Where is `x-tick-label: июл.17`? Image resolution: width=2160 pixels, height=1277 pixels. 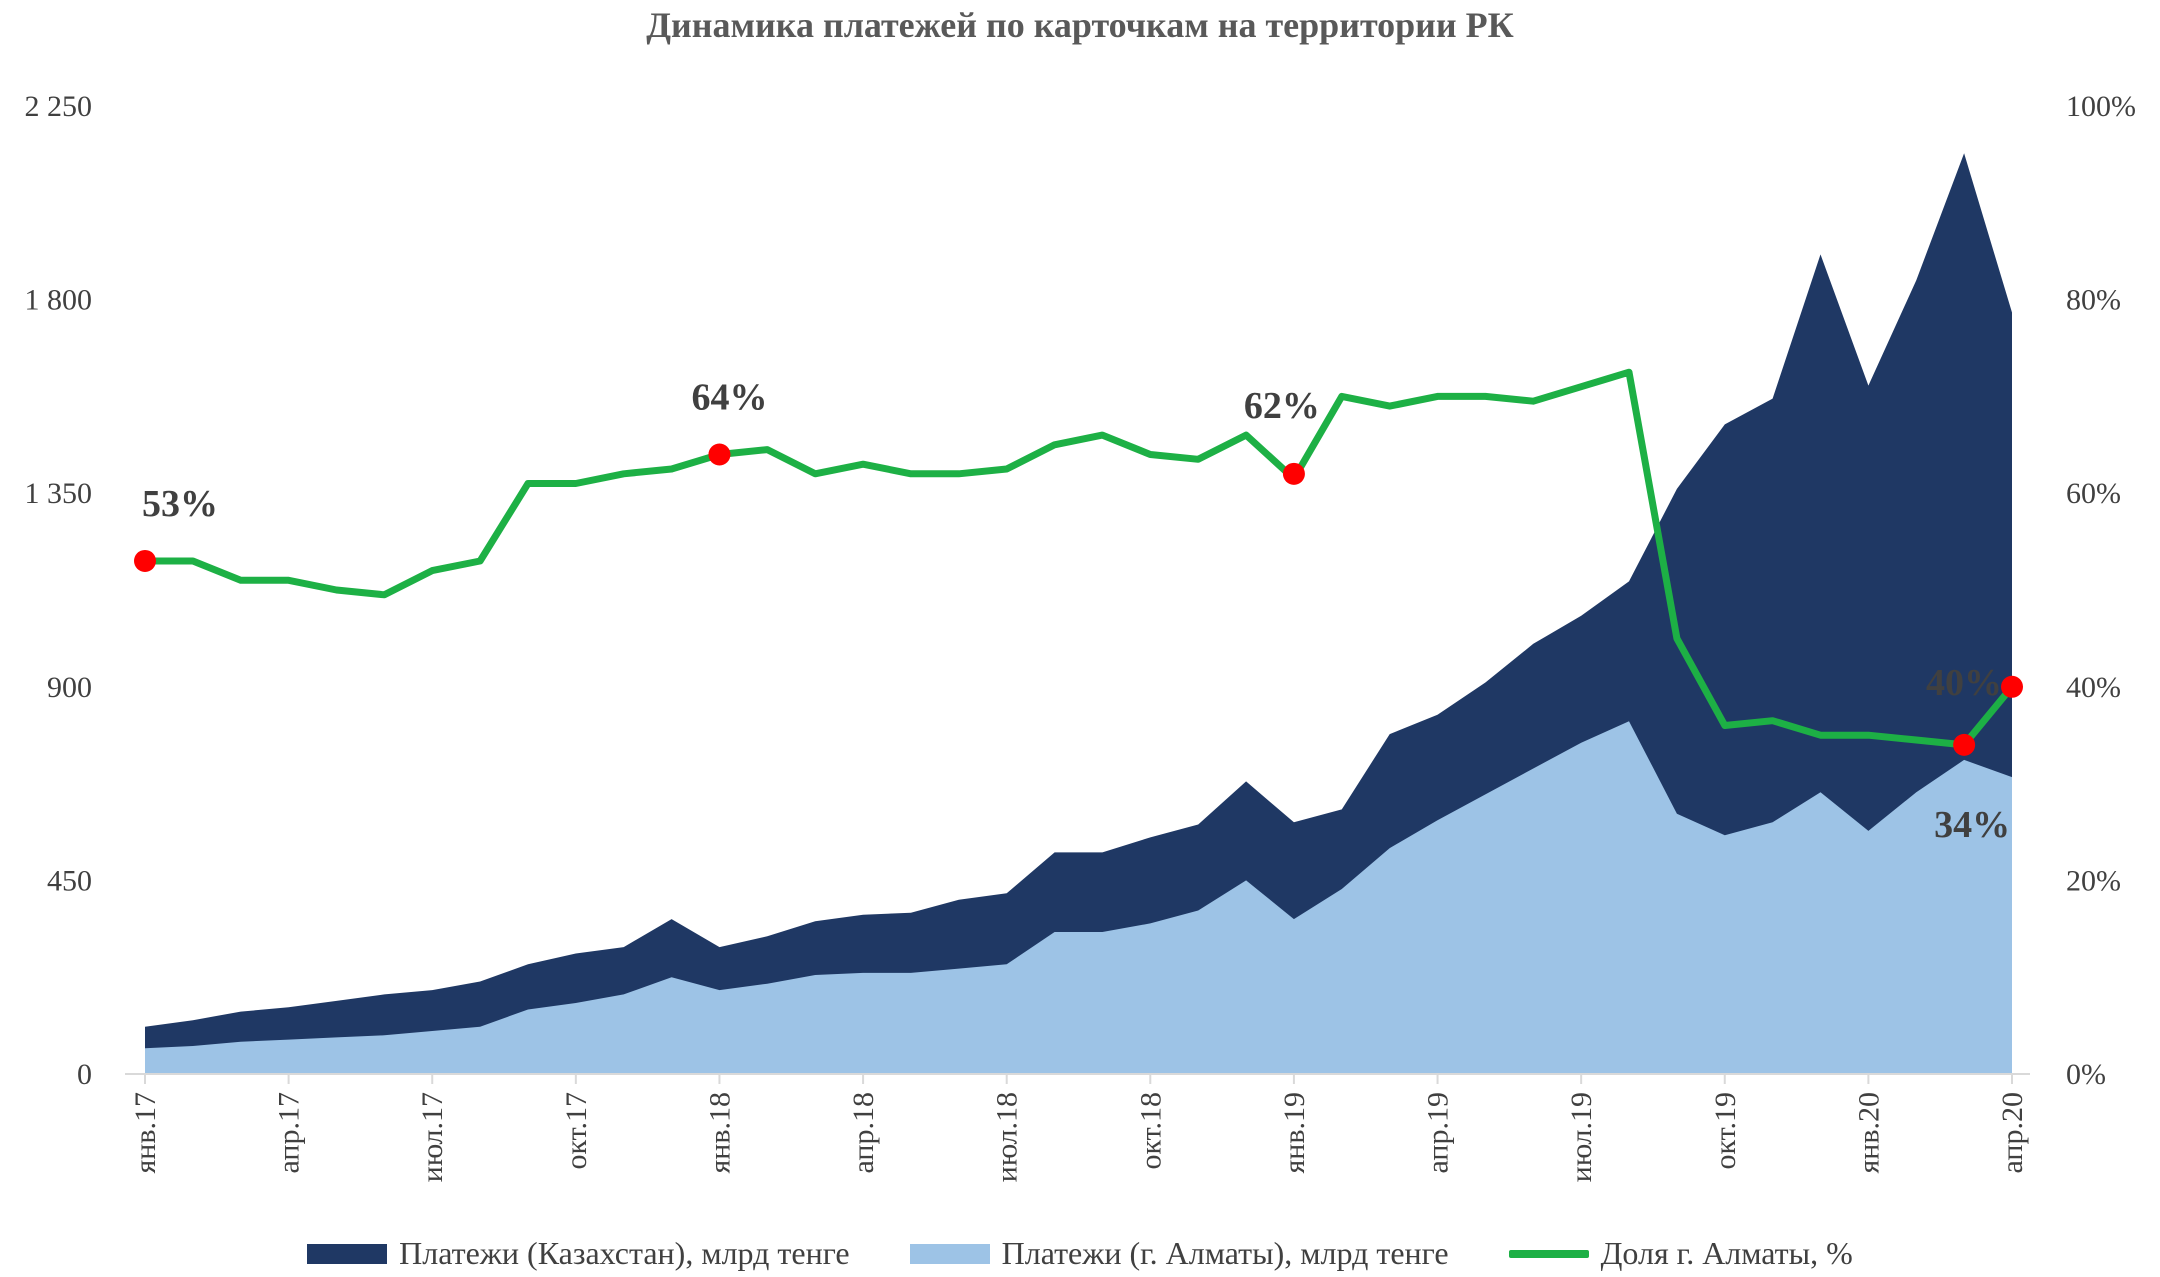
x-tick-label: июл.17 is located at coordinates (432, 1137).